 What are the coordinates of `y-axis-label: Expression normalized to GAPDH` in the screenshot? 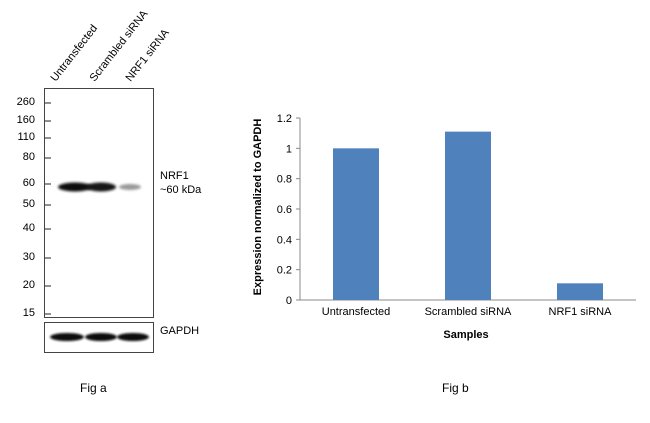 It's located at (258, 207).